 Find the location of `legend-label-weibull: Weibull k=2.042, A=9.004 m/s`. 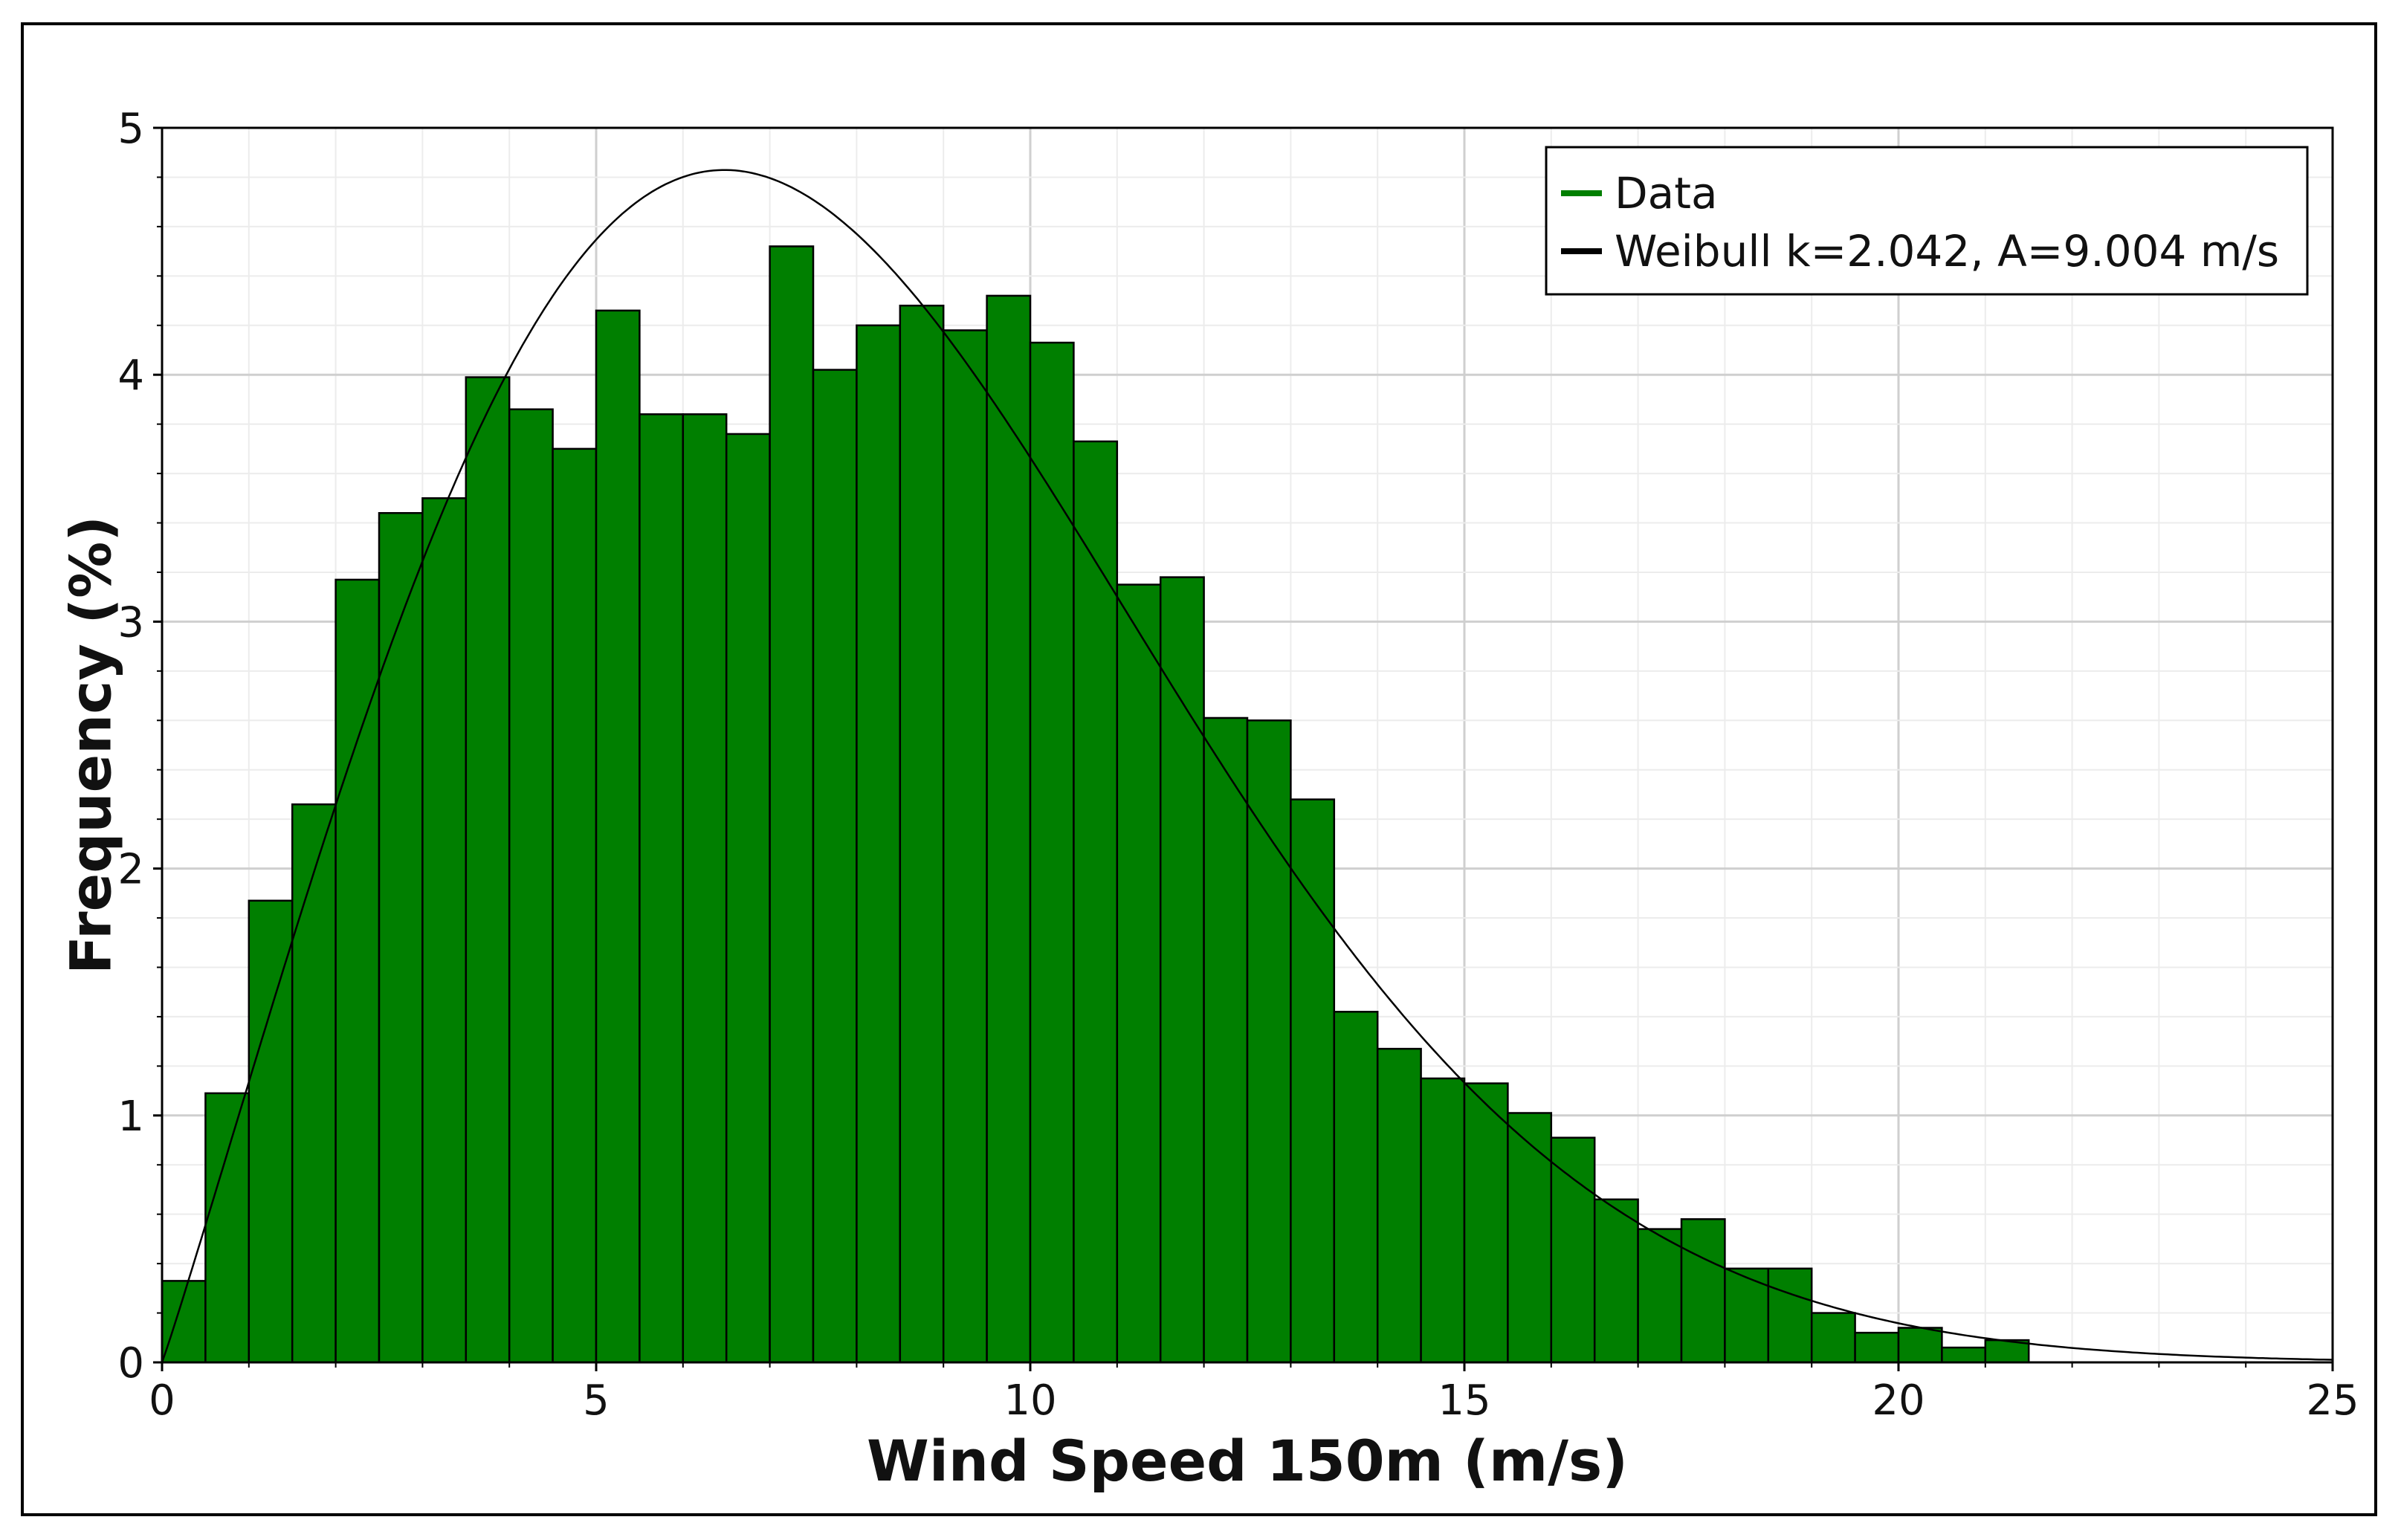

legend-label-weibull: Weibull k=2.042, A=9.004 m/s is located at coordinates (1947, 251).